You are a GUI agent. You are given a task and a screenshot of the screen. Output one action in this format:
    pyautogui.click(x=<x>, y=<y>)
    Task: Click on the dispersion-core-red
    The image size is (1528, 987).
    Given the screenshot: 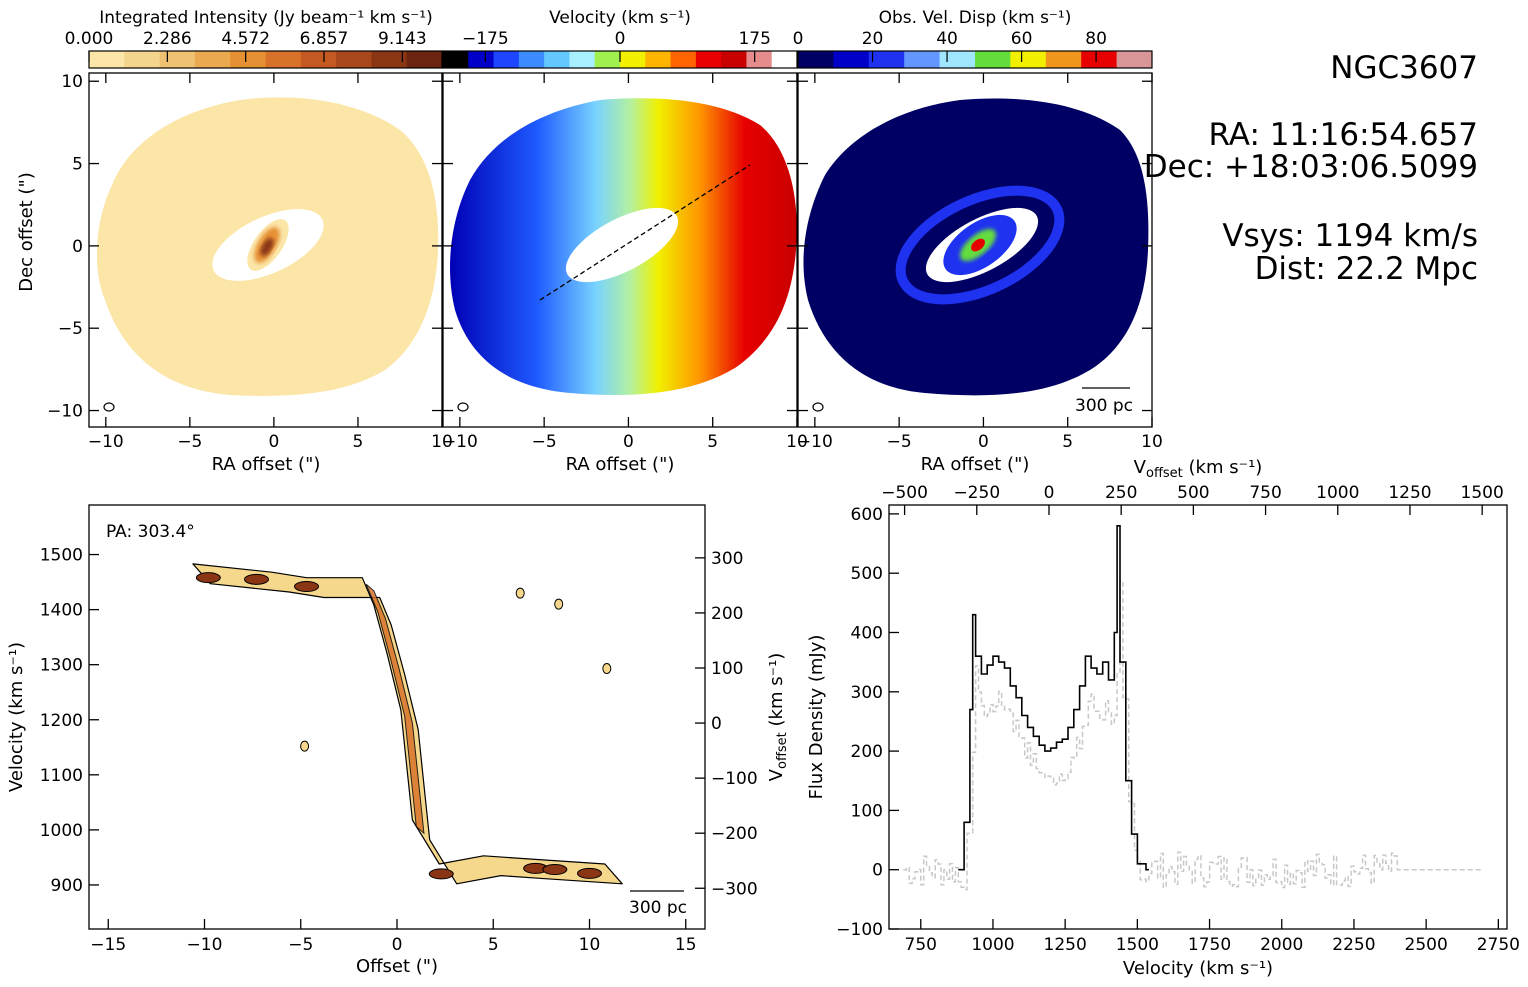 What is the action you would take?
    pyautogui.click(x=978, y=245)
    